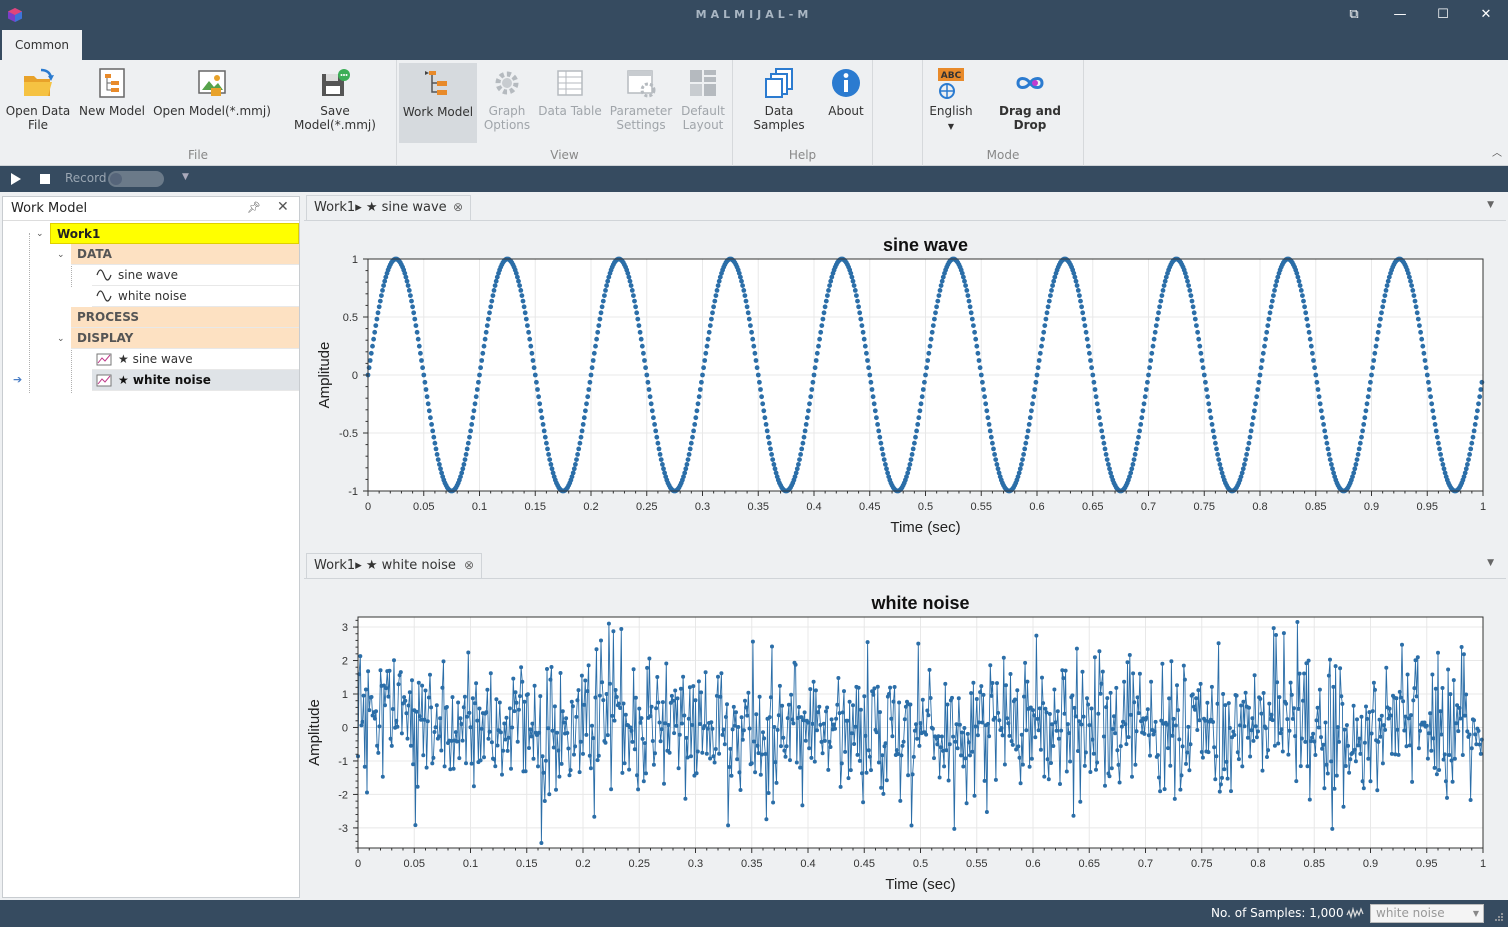 Image resolution: width=1508 pixels, height=927 pixels. Describe the element at coordinates (38, 102) in the screenshot. I see `open-data-file-button: Open Data File` at that location.